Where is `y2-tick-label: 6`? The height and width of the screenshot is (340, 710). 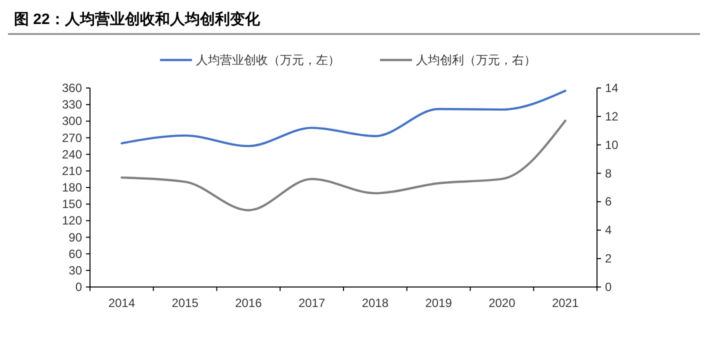 y2-tick-label: 6 is located at coordinates (608, 201).